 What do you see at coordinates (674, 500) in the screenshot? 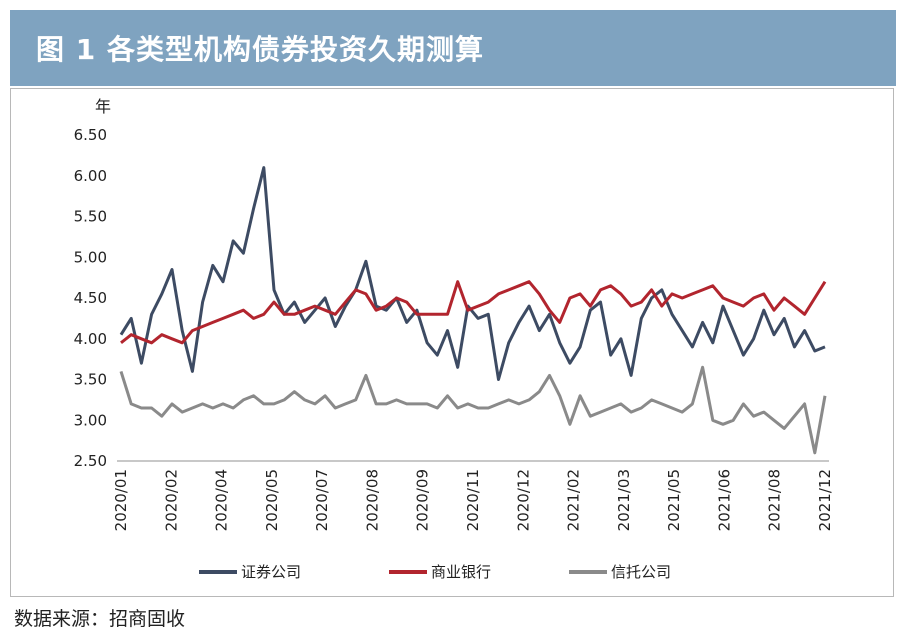
I see `x-tick-label: 2021/05` at bounding box center [674, 500].